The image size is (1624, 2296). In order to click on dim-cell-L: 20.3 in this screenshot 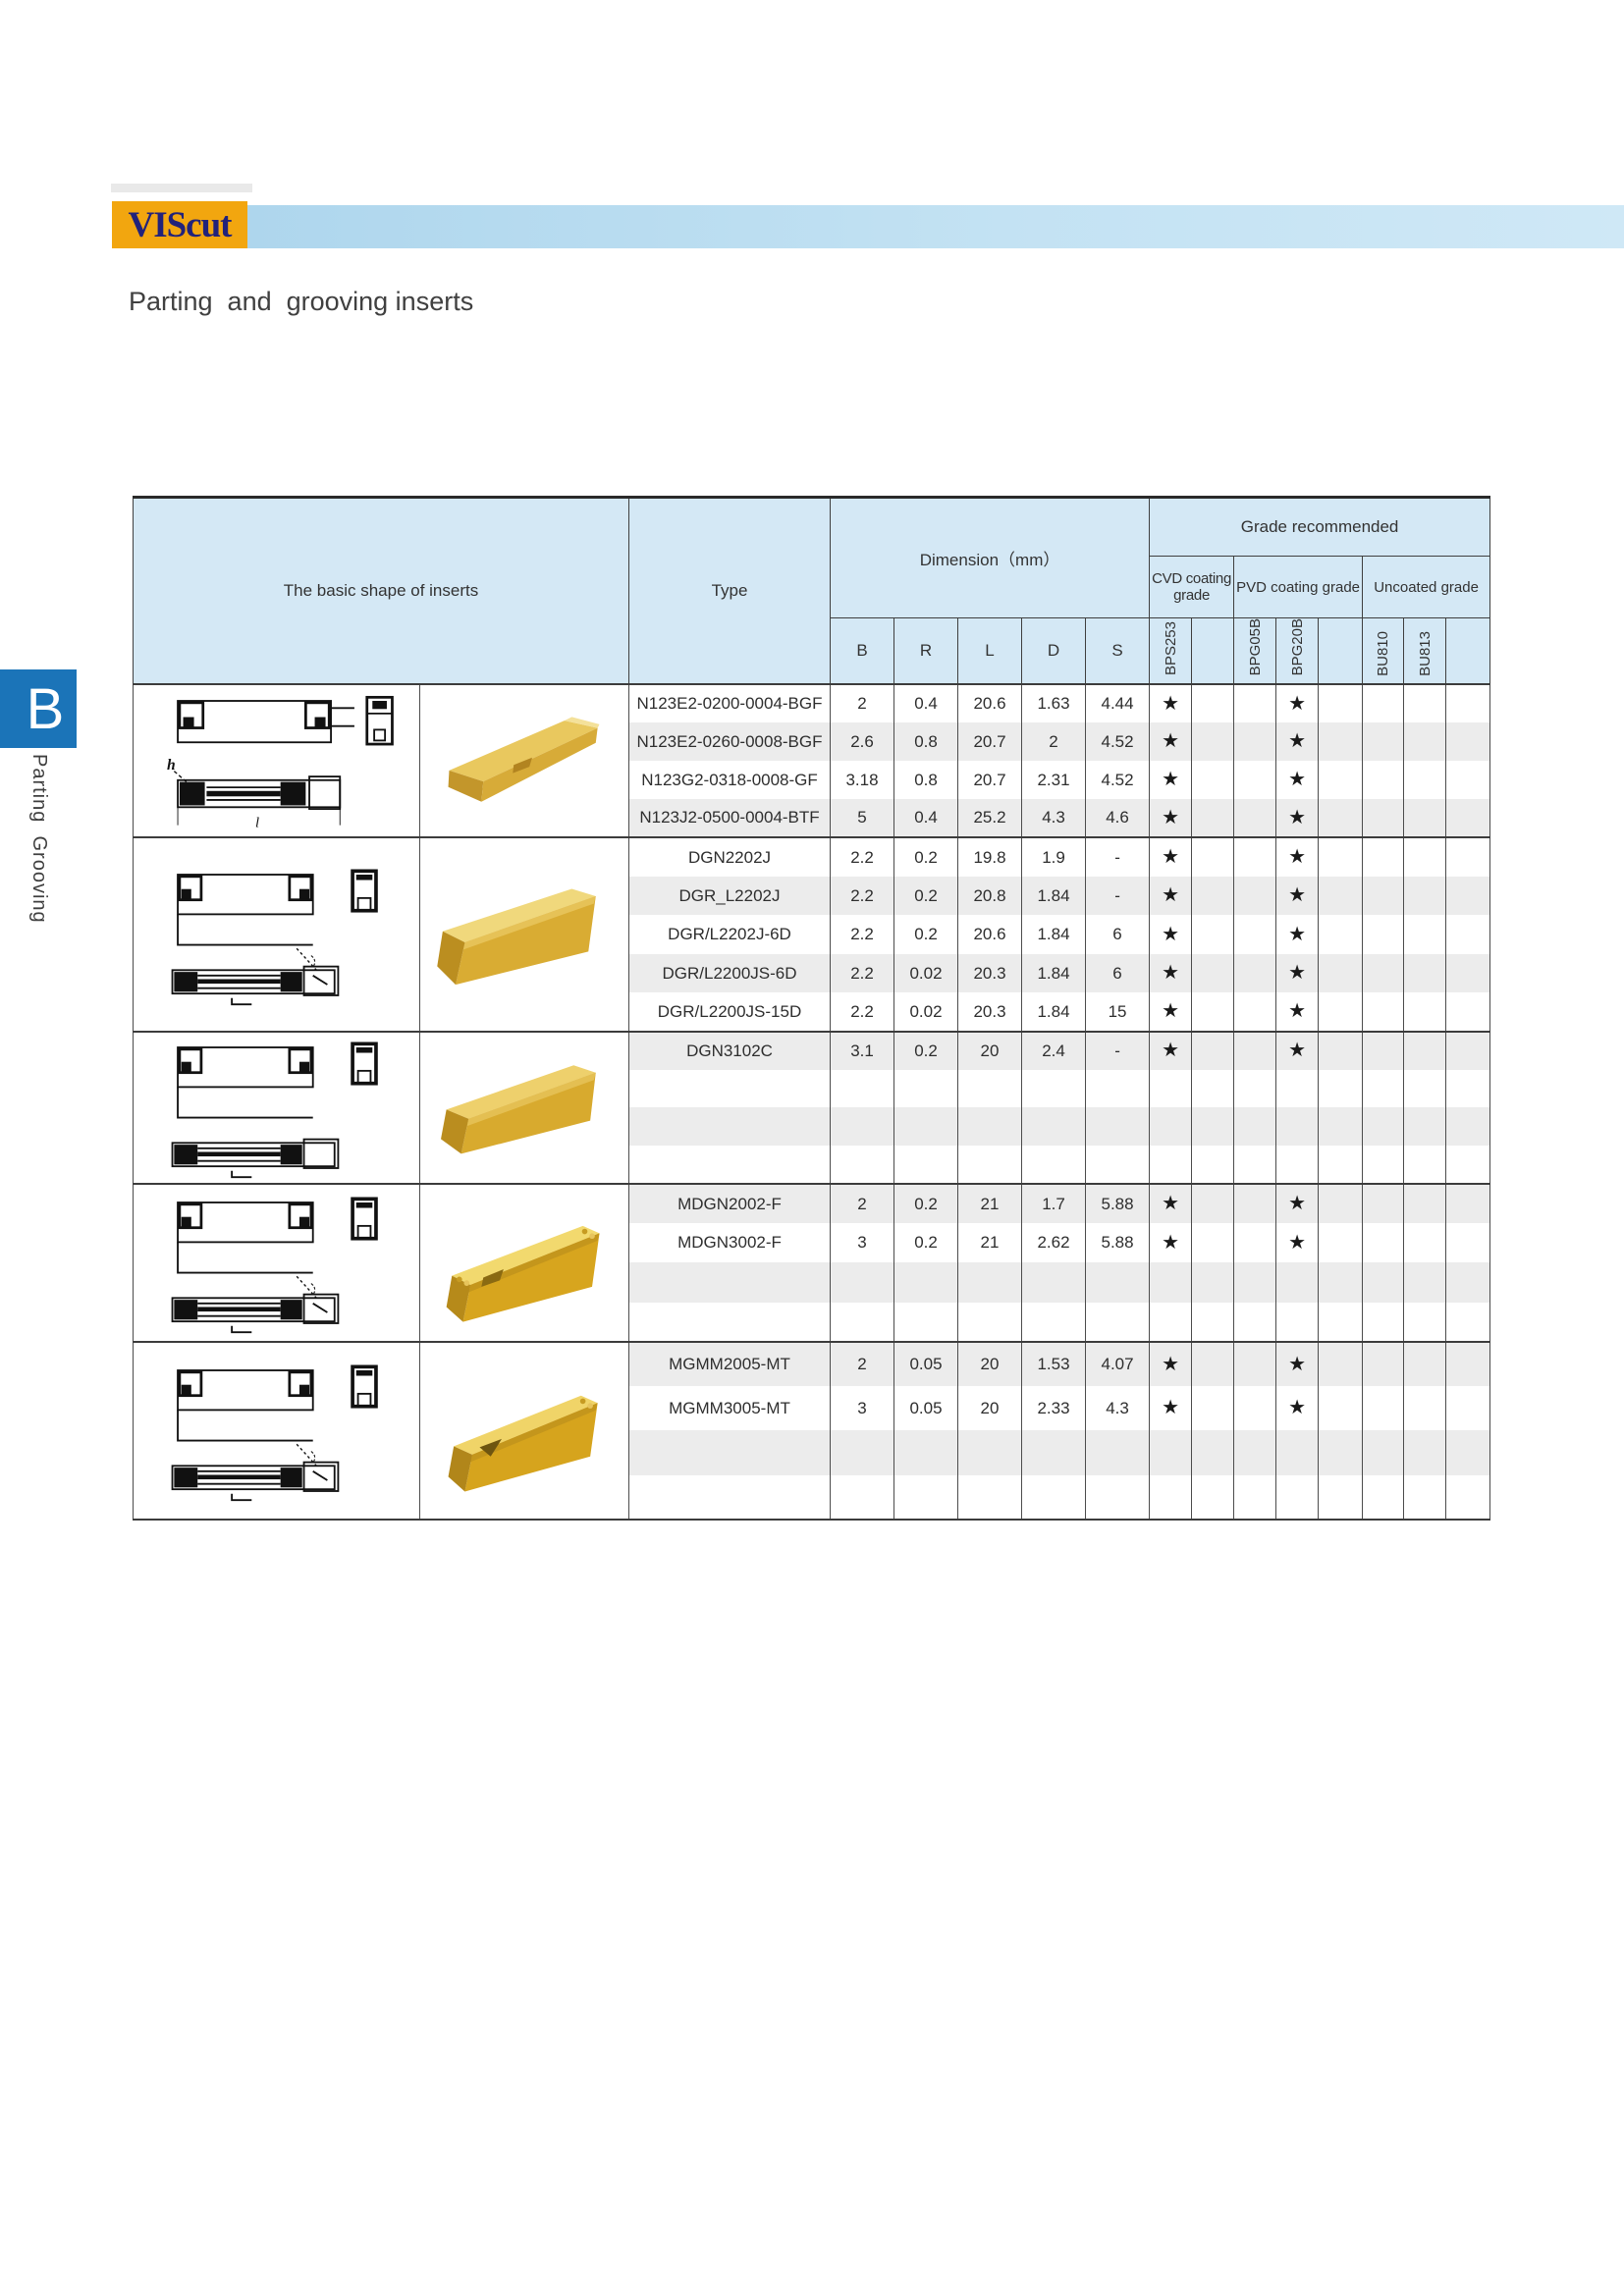, I will do `click(990, 1012)`.